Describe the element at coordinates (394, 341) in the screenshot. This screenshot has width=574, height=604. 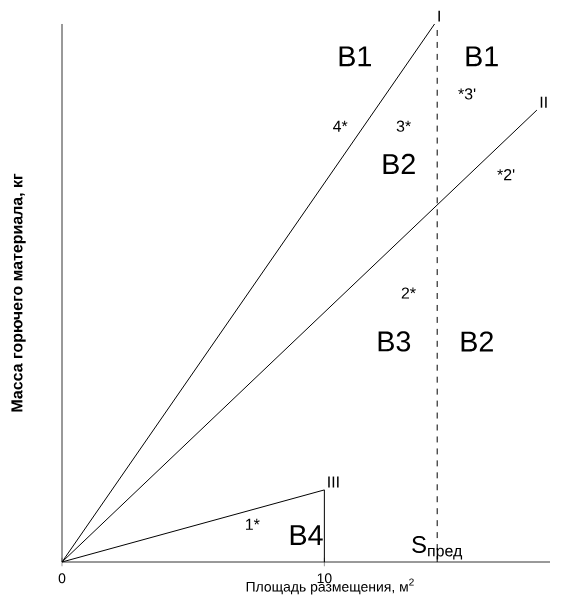
I see `annotation: B3` at that location.